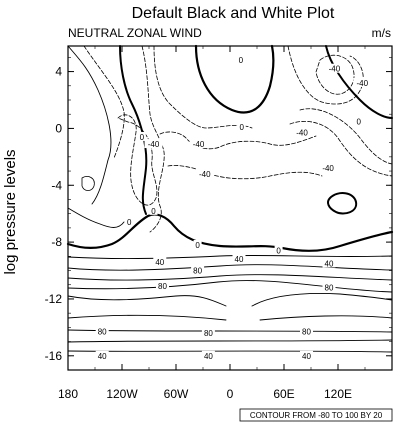 The width and height of the screenshot is (403, 423). I want to click on contour-zero-right-small-oval, so click(342, 203).